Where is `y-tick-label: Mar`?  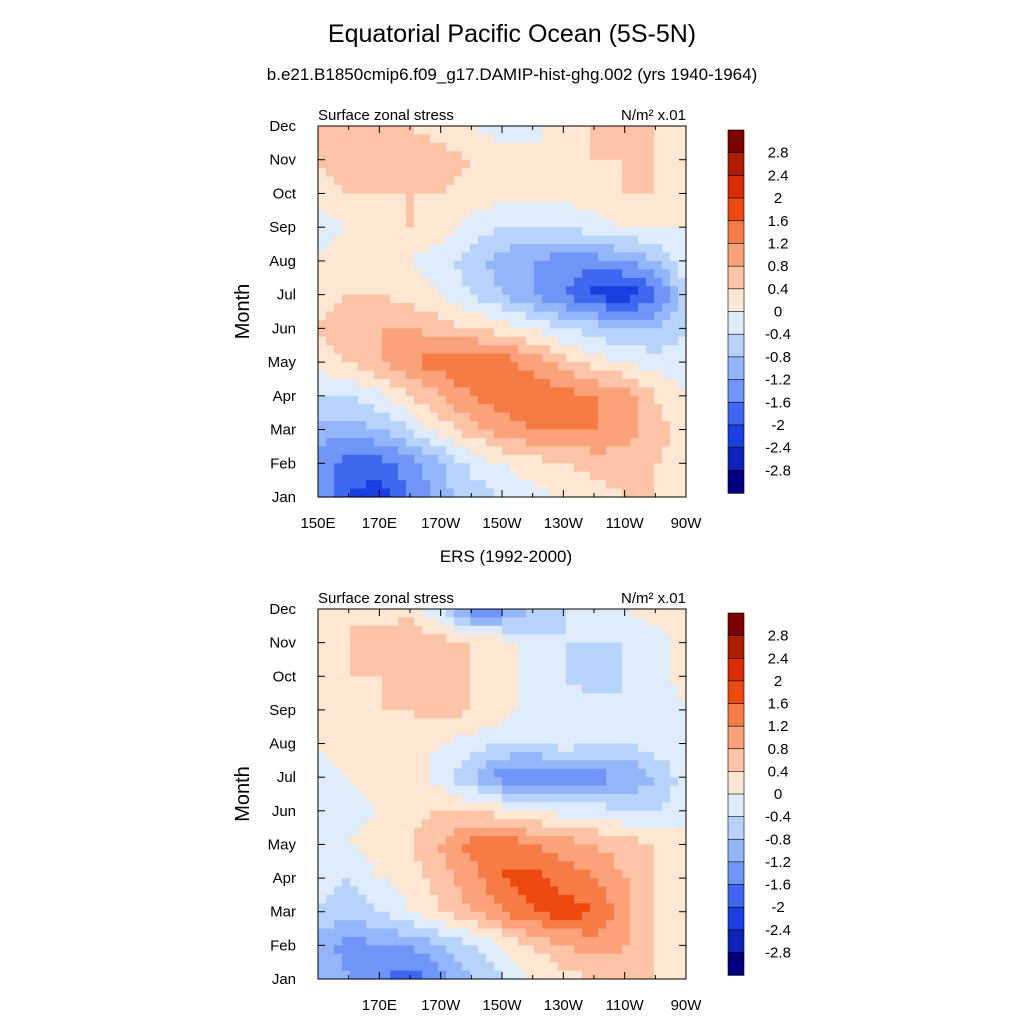
y-tick-label: Mar is located at coordinates (283, 912).